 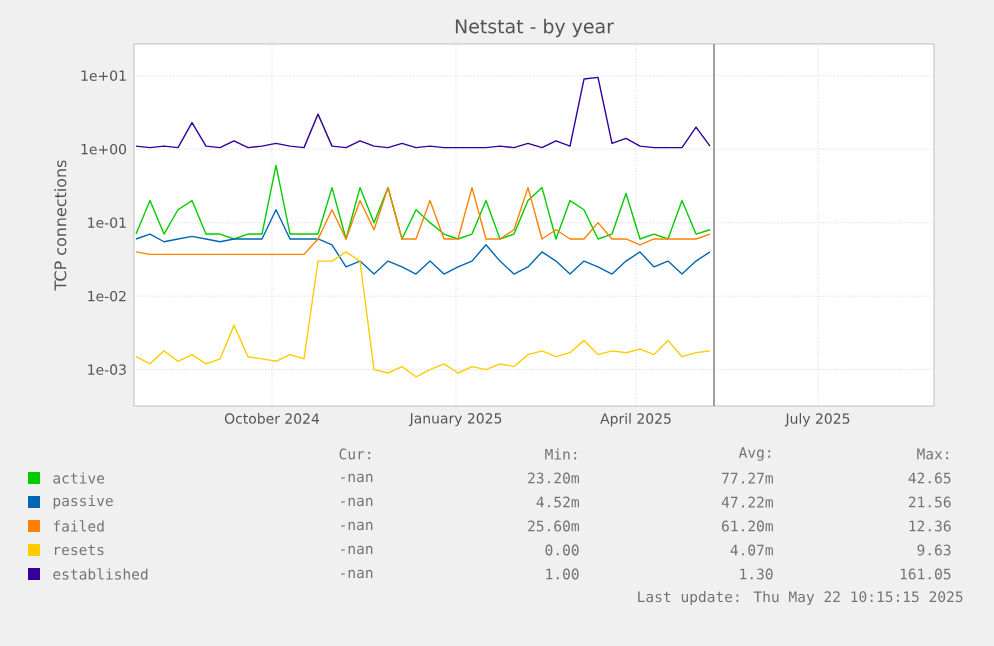 What do you see at coordinates (423, 314) in the screenshot?
I see `line-series` at bounding box center [423, 314].